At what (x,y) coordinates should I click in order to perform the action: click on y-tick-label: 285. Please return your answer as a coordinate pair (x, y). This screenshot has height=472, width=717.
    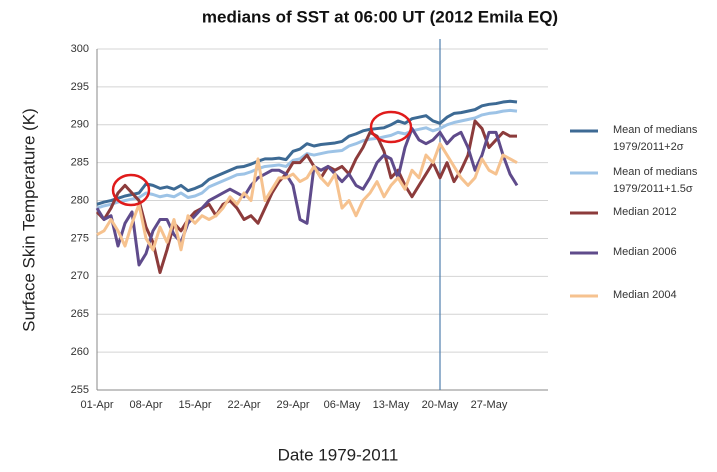
    Looking at the image, I should click on (80, 163).